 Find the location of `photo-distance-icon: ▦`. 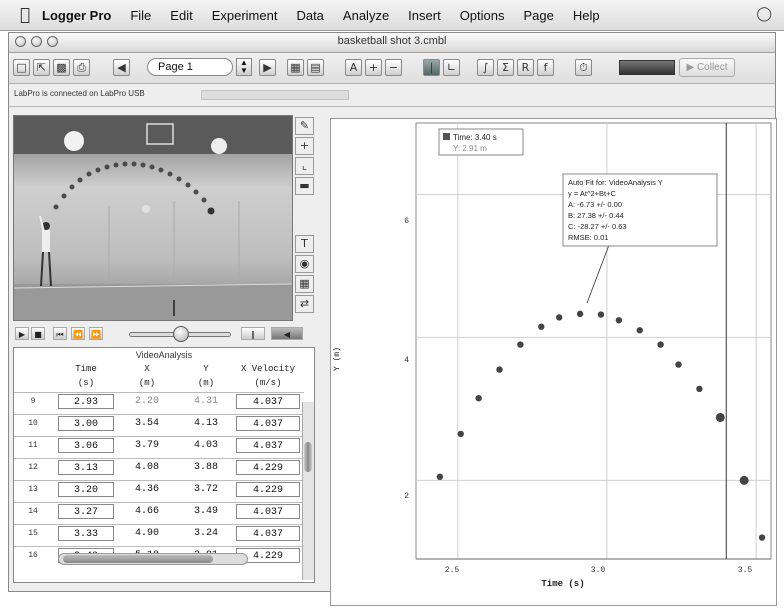

photo-distance-icon: ▦ is located at coordinates (304, 284).